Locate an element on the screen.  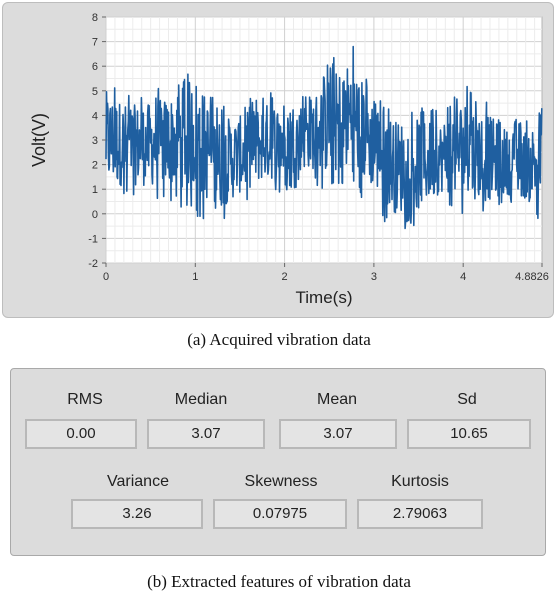
mean-indicator: 3.07 is located at coordinates (338, 434).